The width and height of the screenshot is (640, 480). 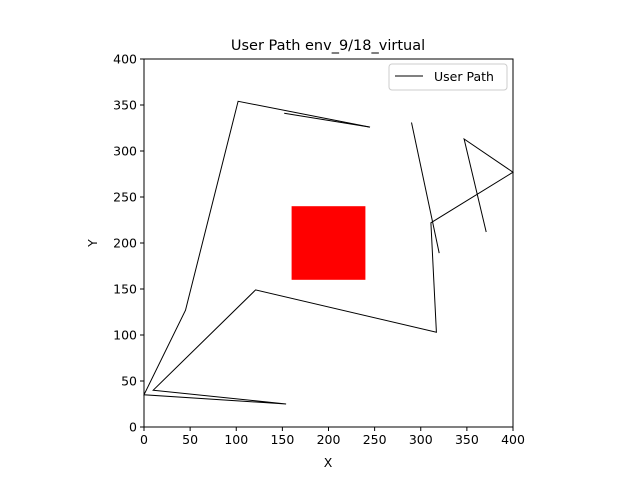 I want to click on x-tick-label: 350, so click(x=467, y=439).